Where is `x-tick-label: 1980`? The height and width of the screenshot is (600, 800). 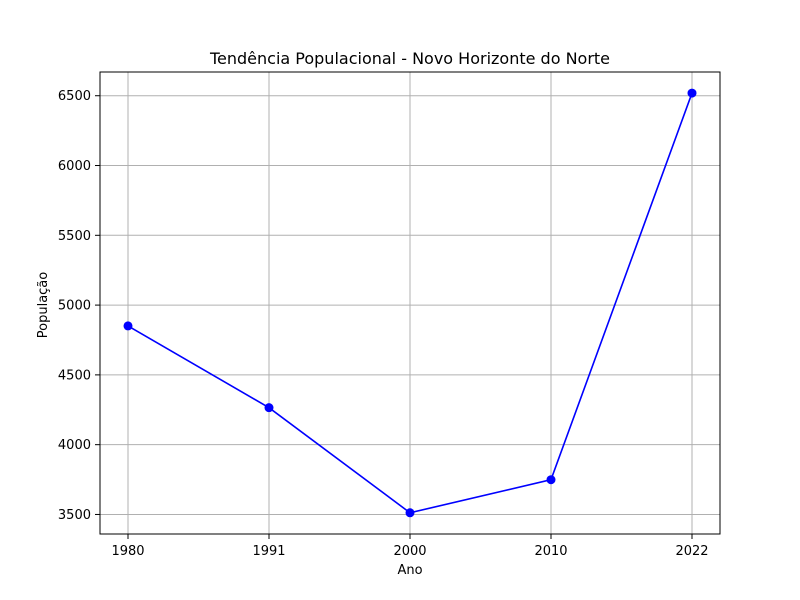 x-tick-label: 1980 is located at coordinates (127, 551).